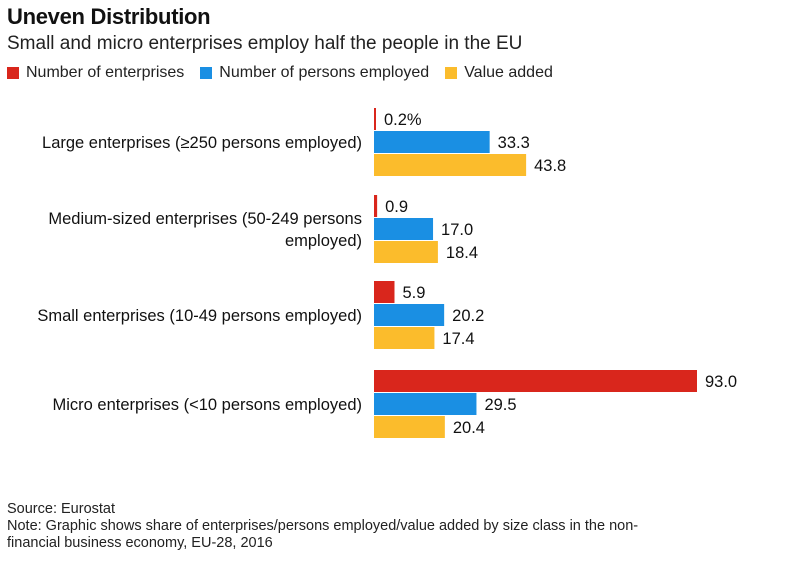 This screenshot has height=573, width=789. Describe the element at coordinates (500, 405) in the screenshot. I see `data-label: 29.5` at that location.